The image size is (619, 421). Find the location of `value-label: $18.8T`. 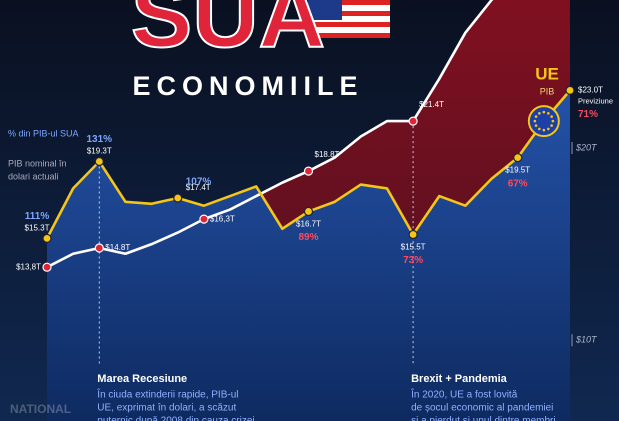

value-label: $18.8T is located at coordinates (327, 154).